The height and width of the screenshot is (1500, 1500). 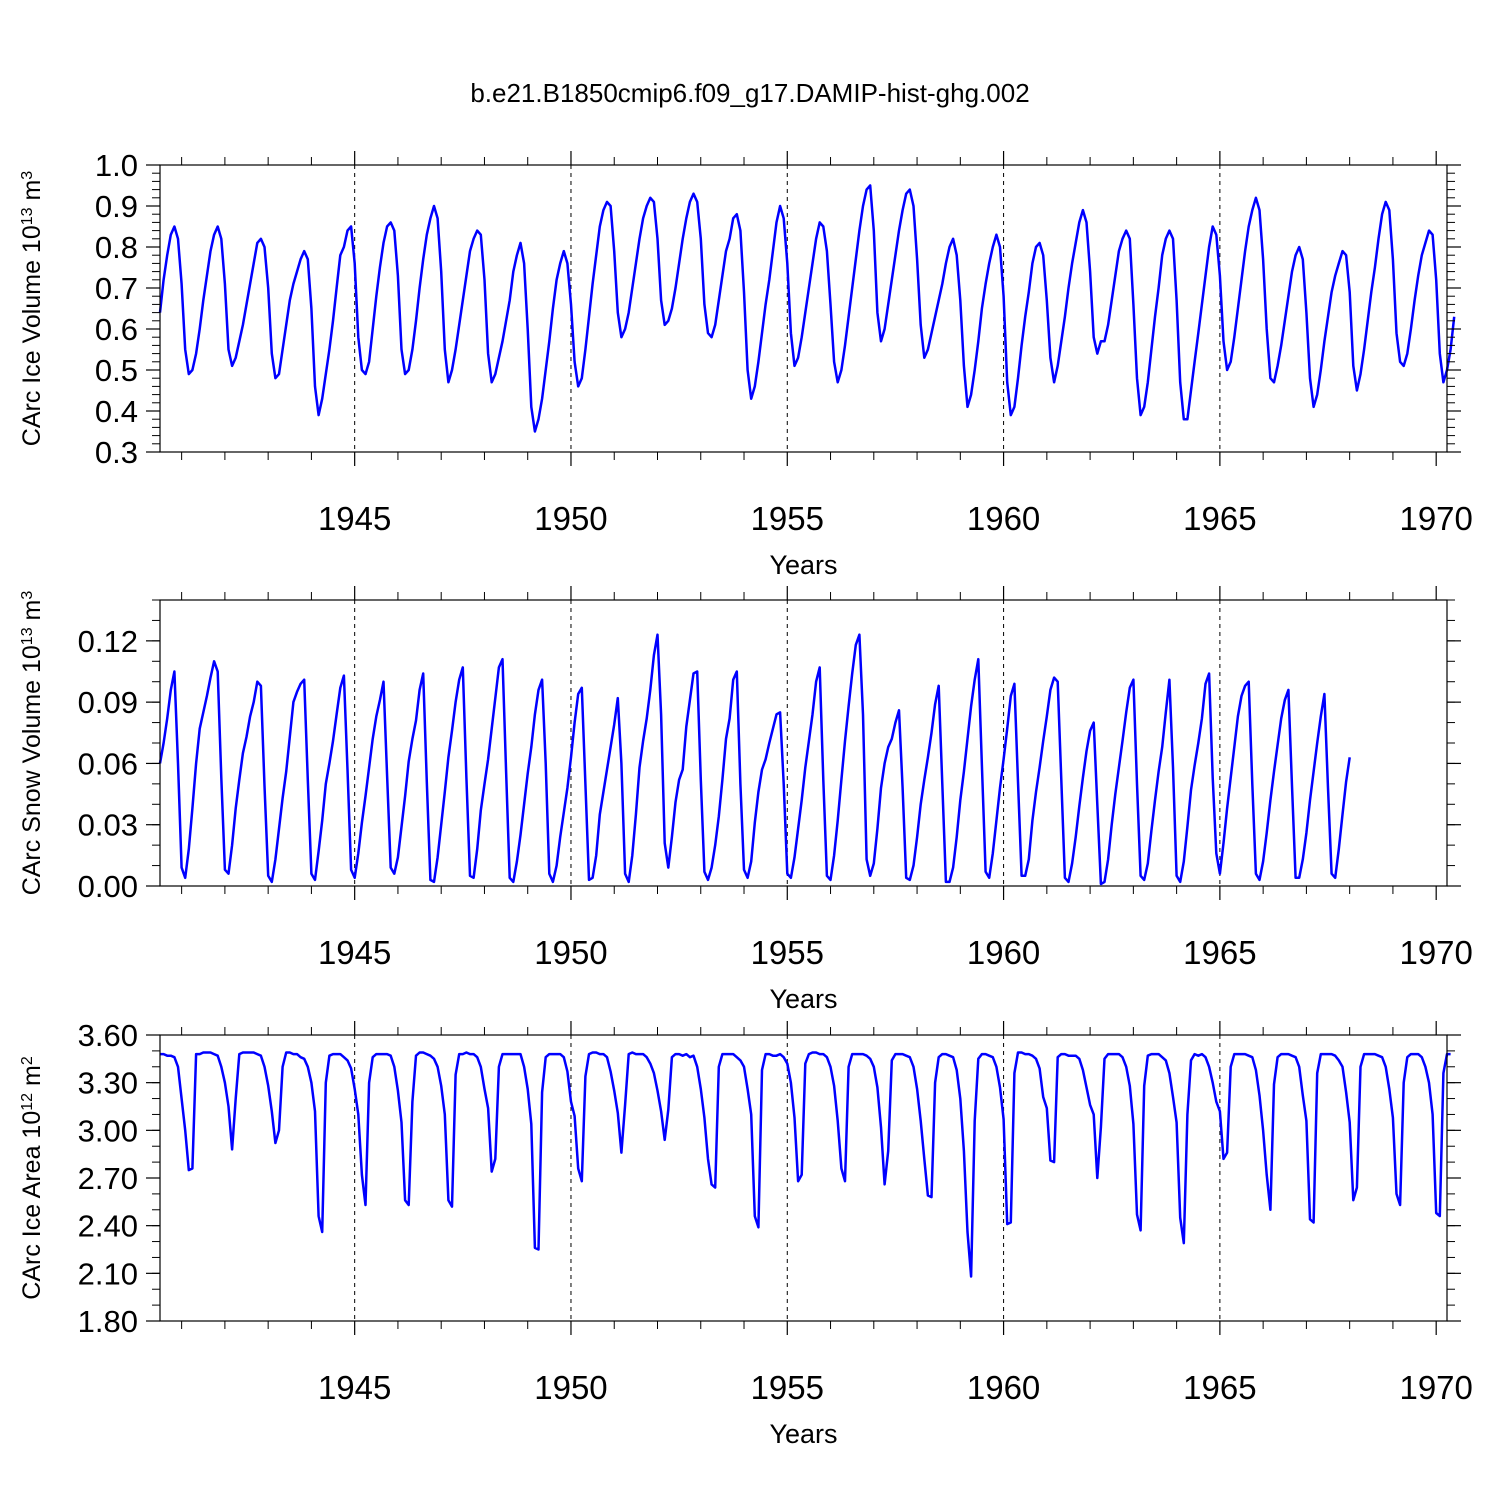 What do you see at coordinates (108, 825) in the screenshot?
I see `y-tick-label: 0.03` at bounding box center [108, 825].